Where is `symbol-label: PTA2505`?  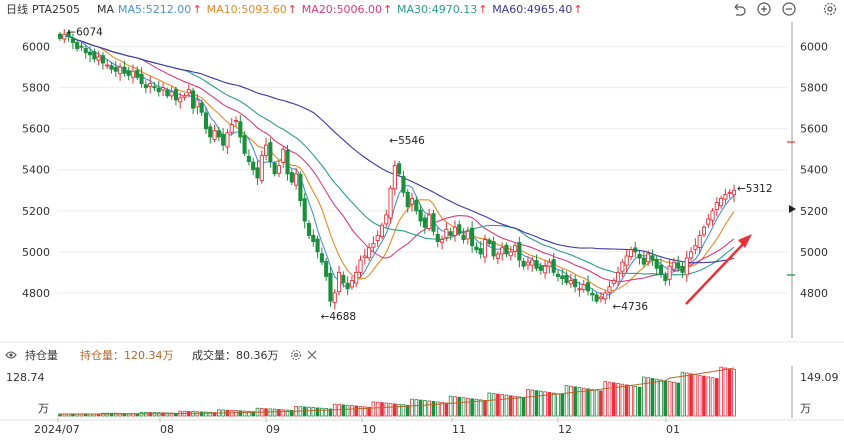 symbol-label: PTA2505 is located at coordinates (56, 9).